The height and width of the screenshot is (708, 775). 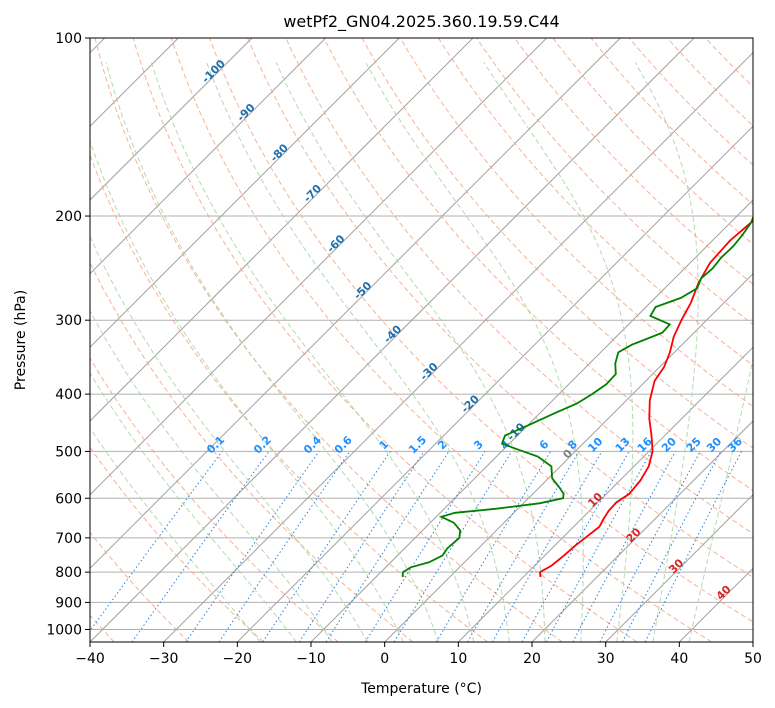 I want to click on y-tick-label: 200, so click(x=68, y=217).